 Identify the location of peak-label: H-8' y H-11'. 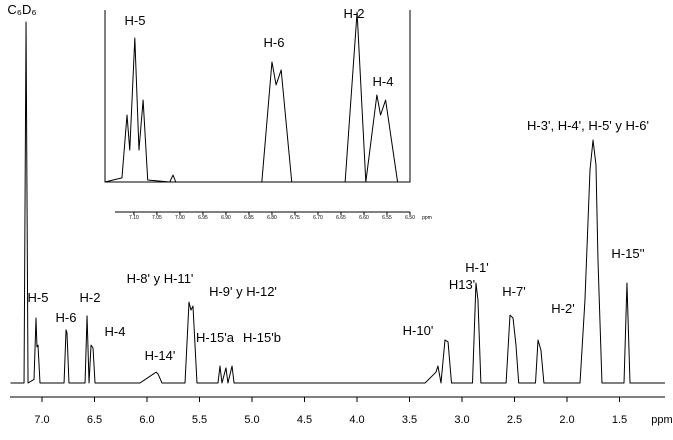
(160, 278).